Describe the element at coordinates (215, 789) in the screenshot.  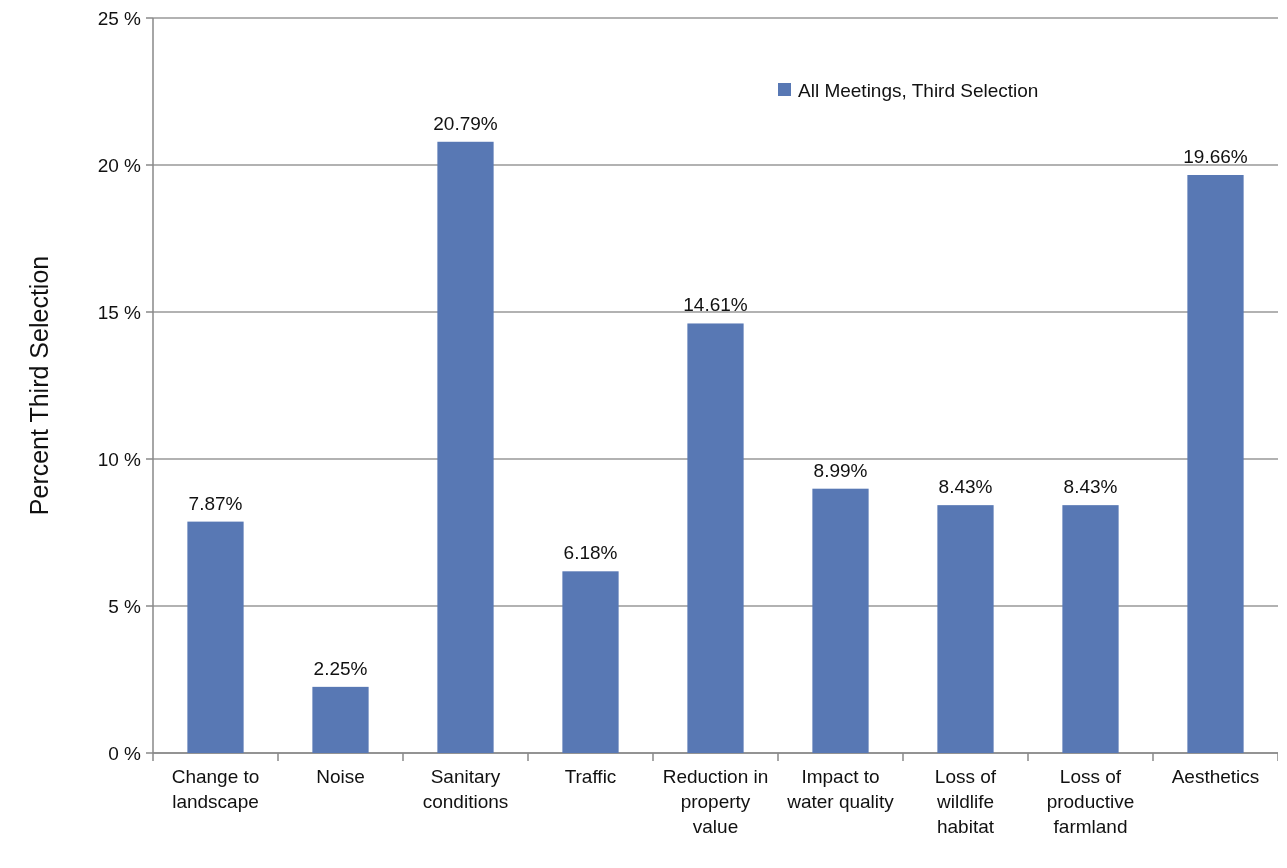
I see `x-tick-label: Change to landscape` at that location.